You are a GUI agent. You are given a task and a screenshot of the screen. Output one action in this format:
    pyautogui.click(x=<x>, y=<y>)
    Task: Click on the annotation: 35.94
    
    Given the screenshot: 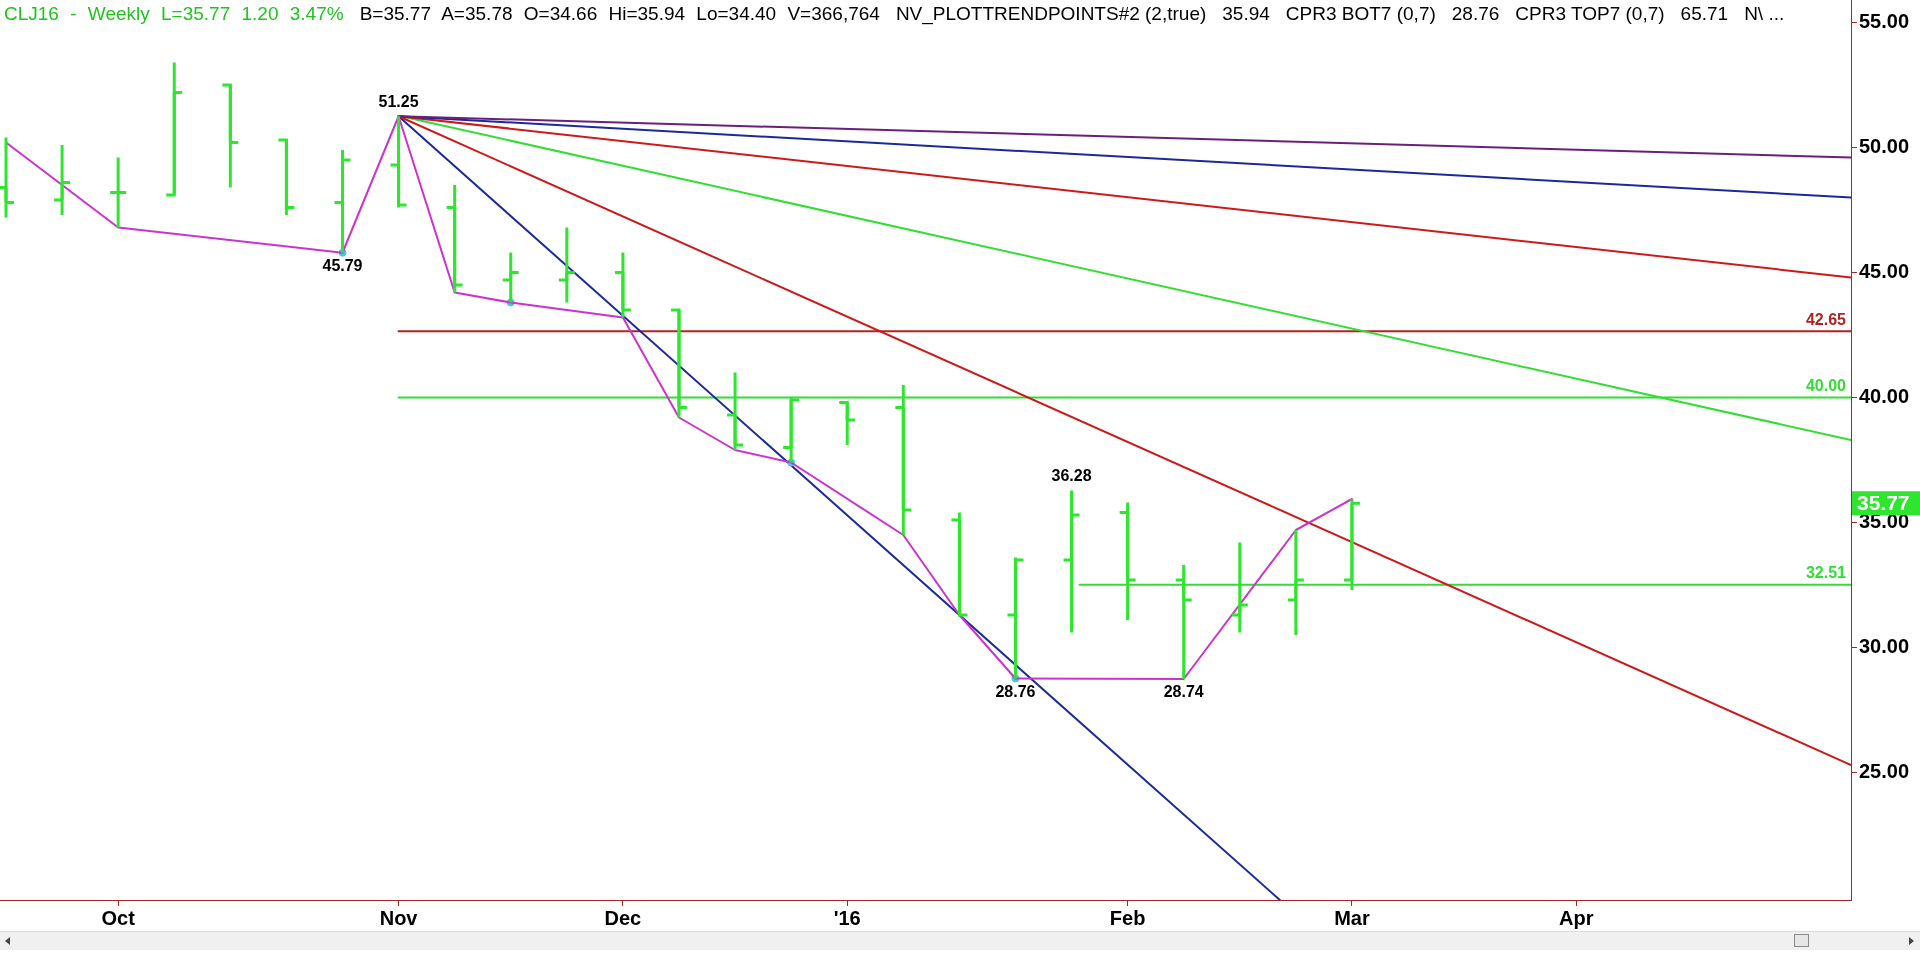 What is the action you would take?
    pyautogui.click(x=1246, y=14)
    